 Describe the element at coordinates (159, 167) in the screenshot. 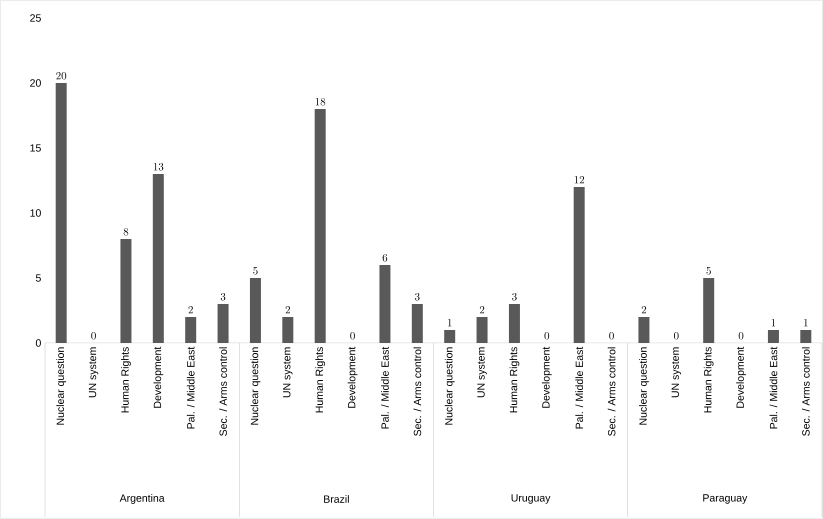

I see `data-label: 13` at that location.